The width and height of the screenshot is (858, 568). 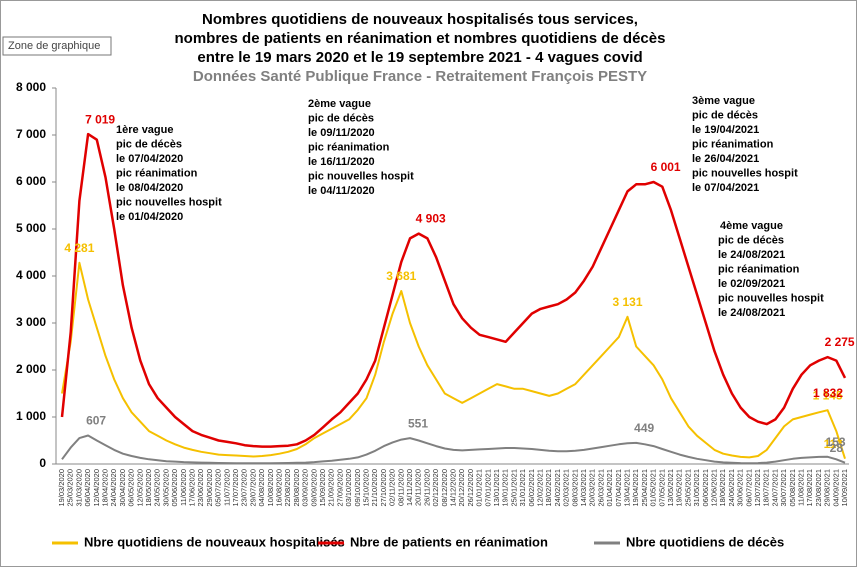 What do you see at coordinates (452, 488) in the screenshot?
I see `x-tick-label: 14/12/2020` at bounding box center [452, 488].